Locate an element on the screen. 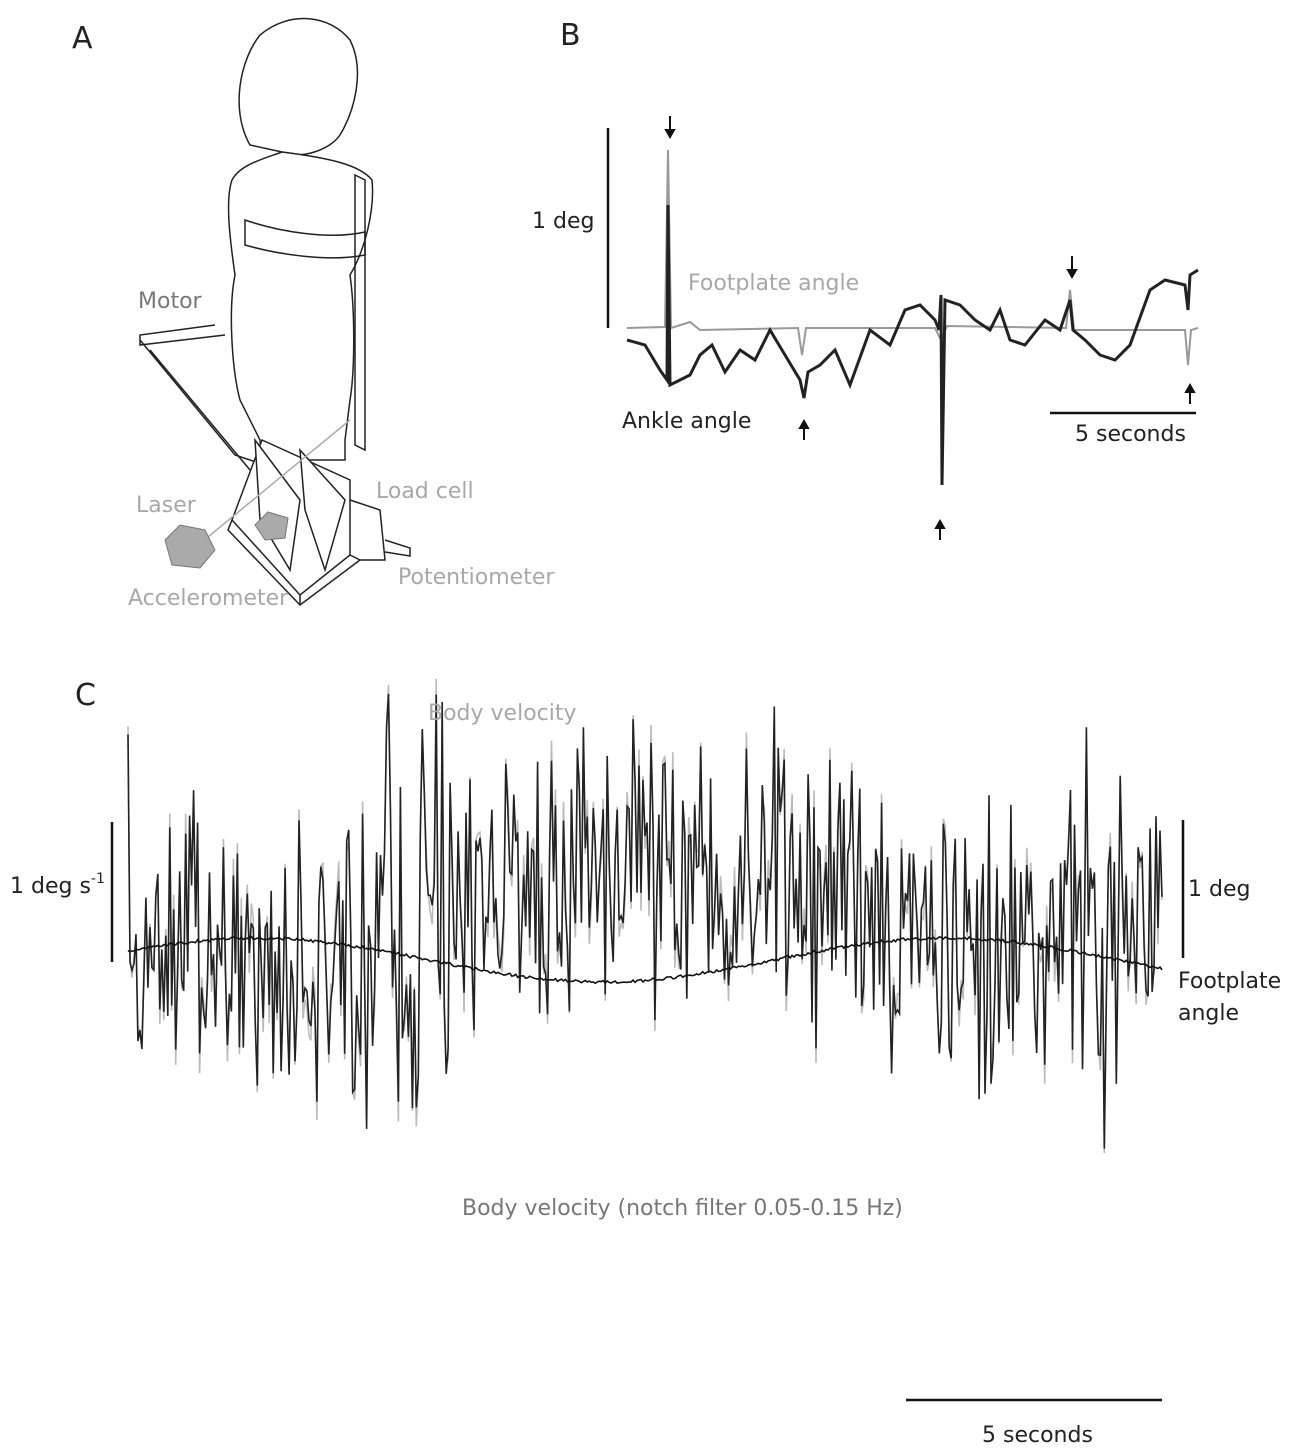 Image resolution: width=1304 pixels, height=1448 pixels. part-label: Motor is located at coordinates (170, 301).